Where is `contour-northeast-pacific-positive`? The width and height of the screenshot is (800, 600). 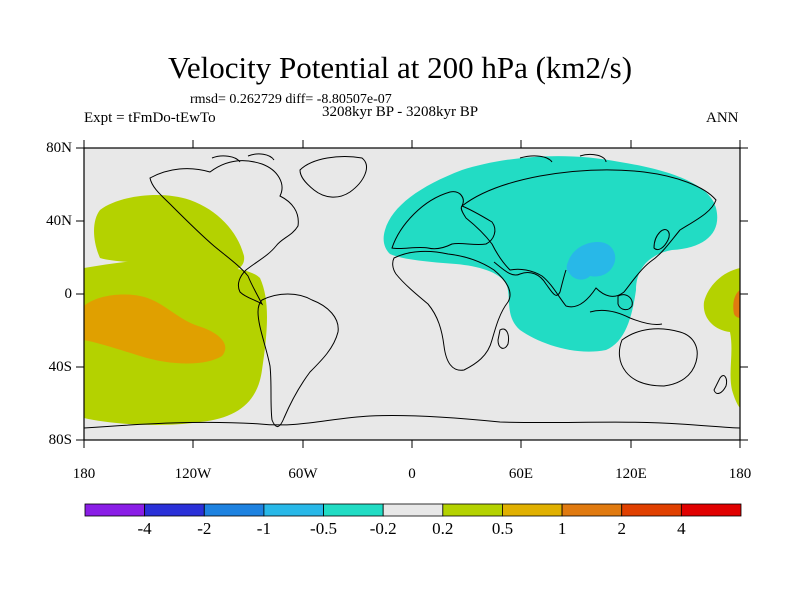 contour-northeast-pacific-positive is located at coordinates (169, 233).